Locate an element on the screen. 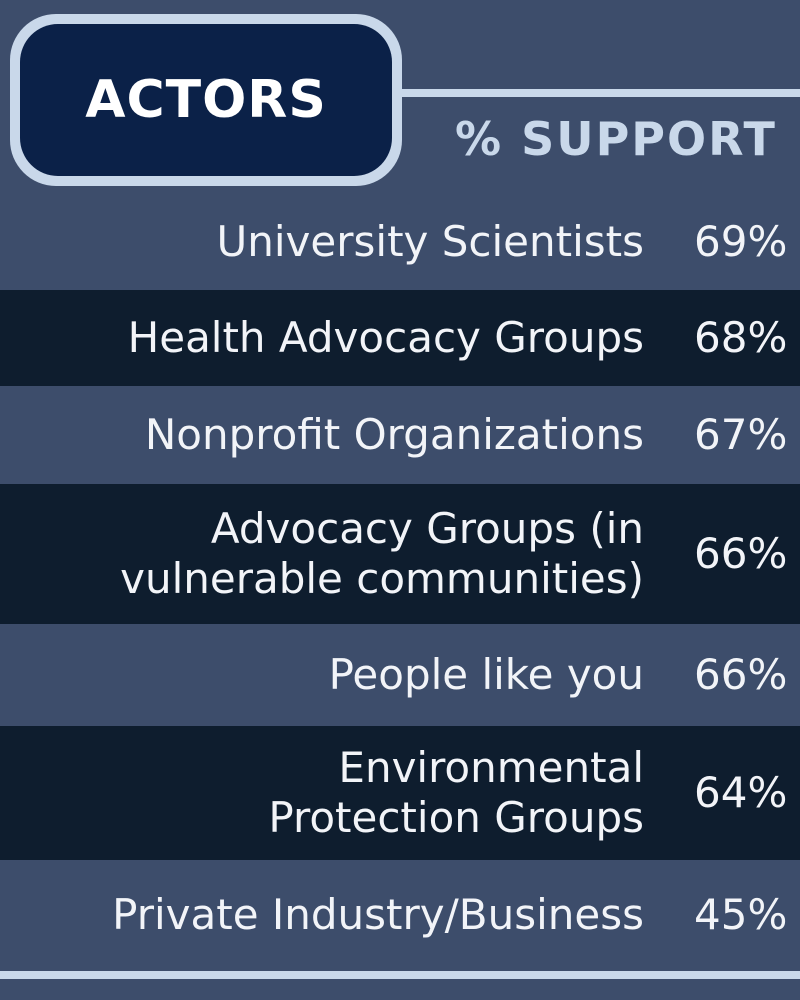 This screenshot has height=1000, width=800. row-value-health-advocacy-groups: 68% is located at coordinates (741, 337).